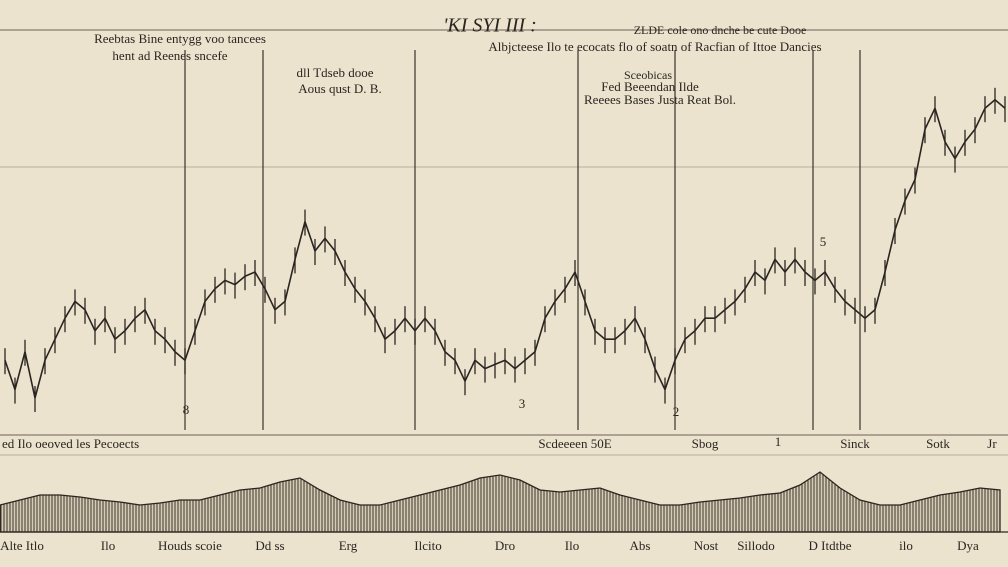  I want to click on note: 3, so click(522, 403).